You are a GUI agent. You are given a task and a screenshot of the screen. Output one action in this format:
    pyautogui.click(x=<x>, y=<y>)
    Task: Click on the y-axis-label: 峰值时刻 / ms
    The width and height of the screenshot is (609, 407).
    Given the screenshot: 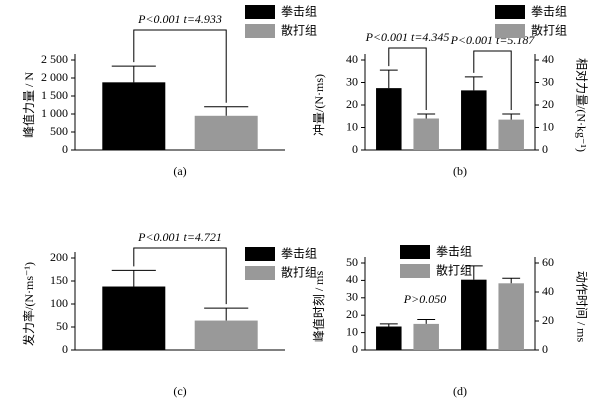 What is the action you would take?
    pyautogui.click(x=318, y=307)
    